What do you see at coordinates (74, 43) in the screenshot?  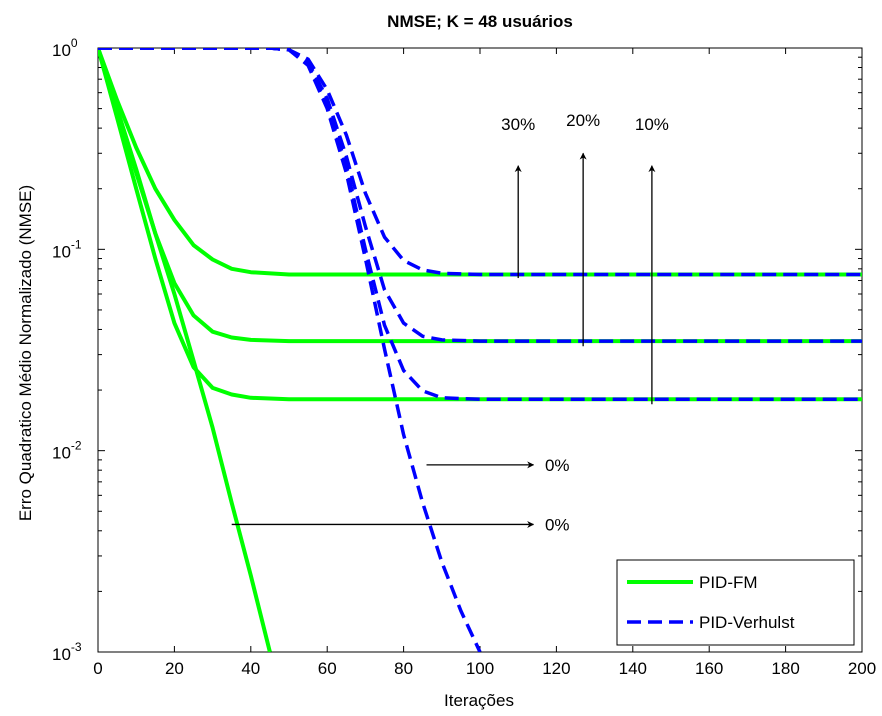 I see `y-tick-exponent: 0` at bounding box center [74, 43].